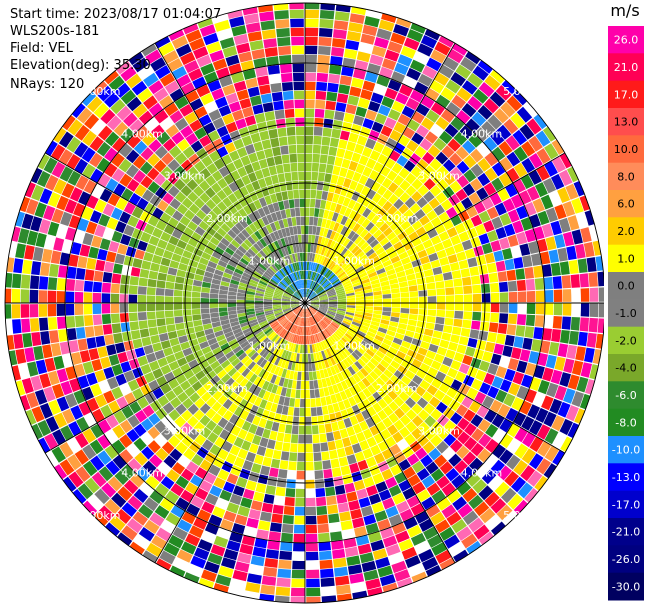  Describe the element at coordinates (626, 586) in the screenshot. I see `colorbar-tick-label: -30.0` at that location.